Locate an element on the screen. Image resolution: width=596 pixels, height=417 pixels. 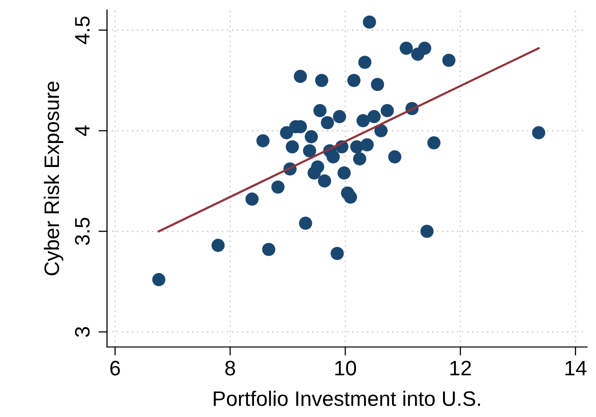
x-tick-label: 14 is located at coordinates (575, 368).